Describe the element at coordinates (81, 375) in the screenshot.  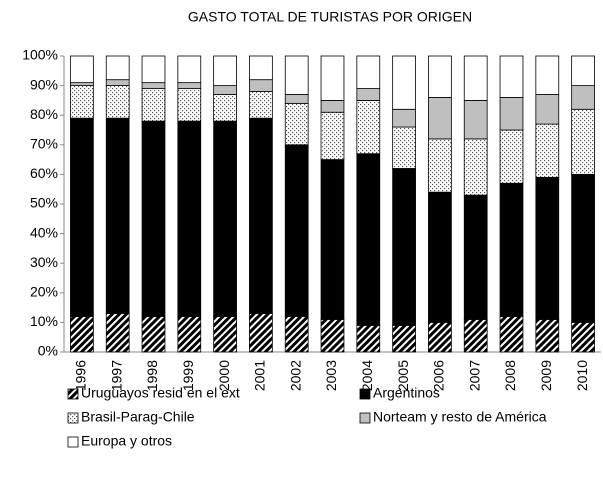
I see `x-tick-label: 1996` at that location.